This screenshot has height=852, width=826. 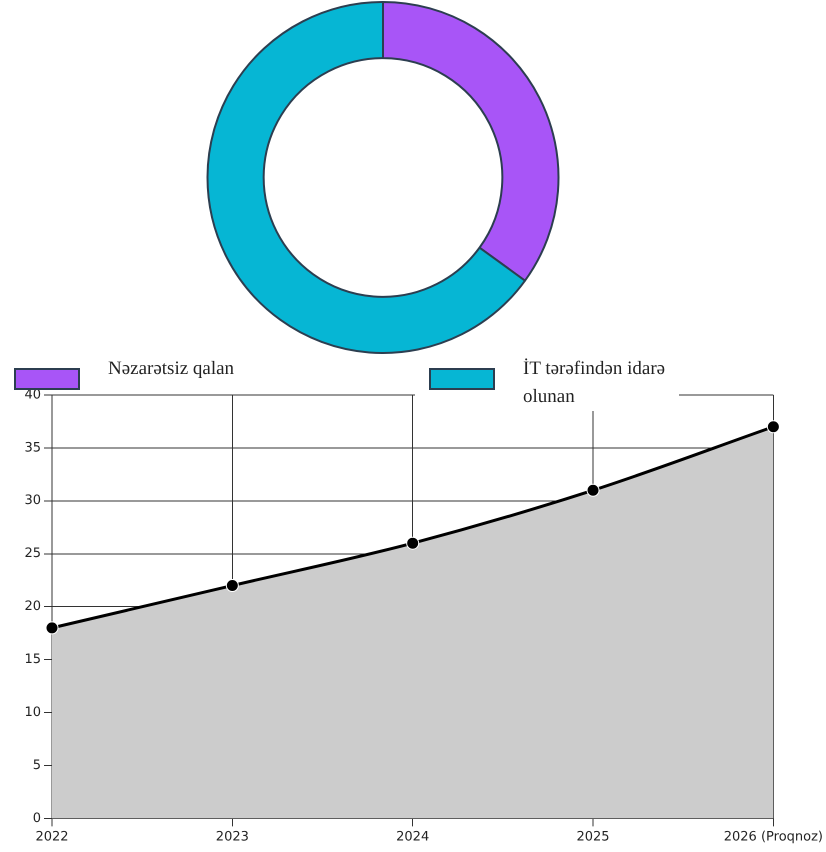 I want to click on x-tick-label: 2025, so click(x=593, y=837).